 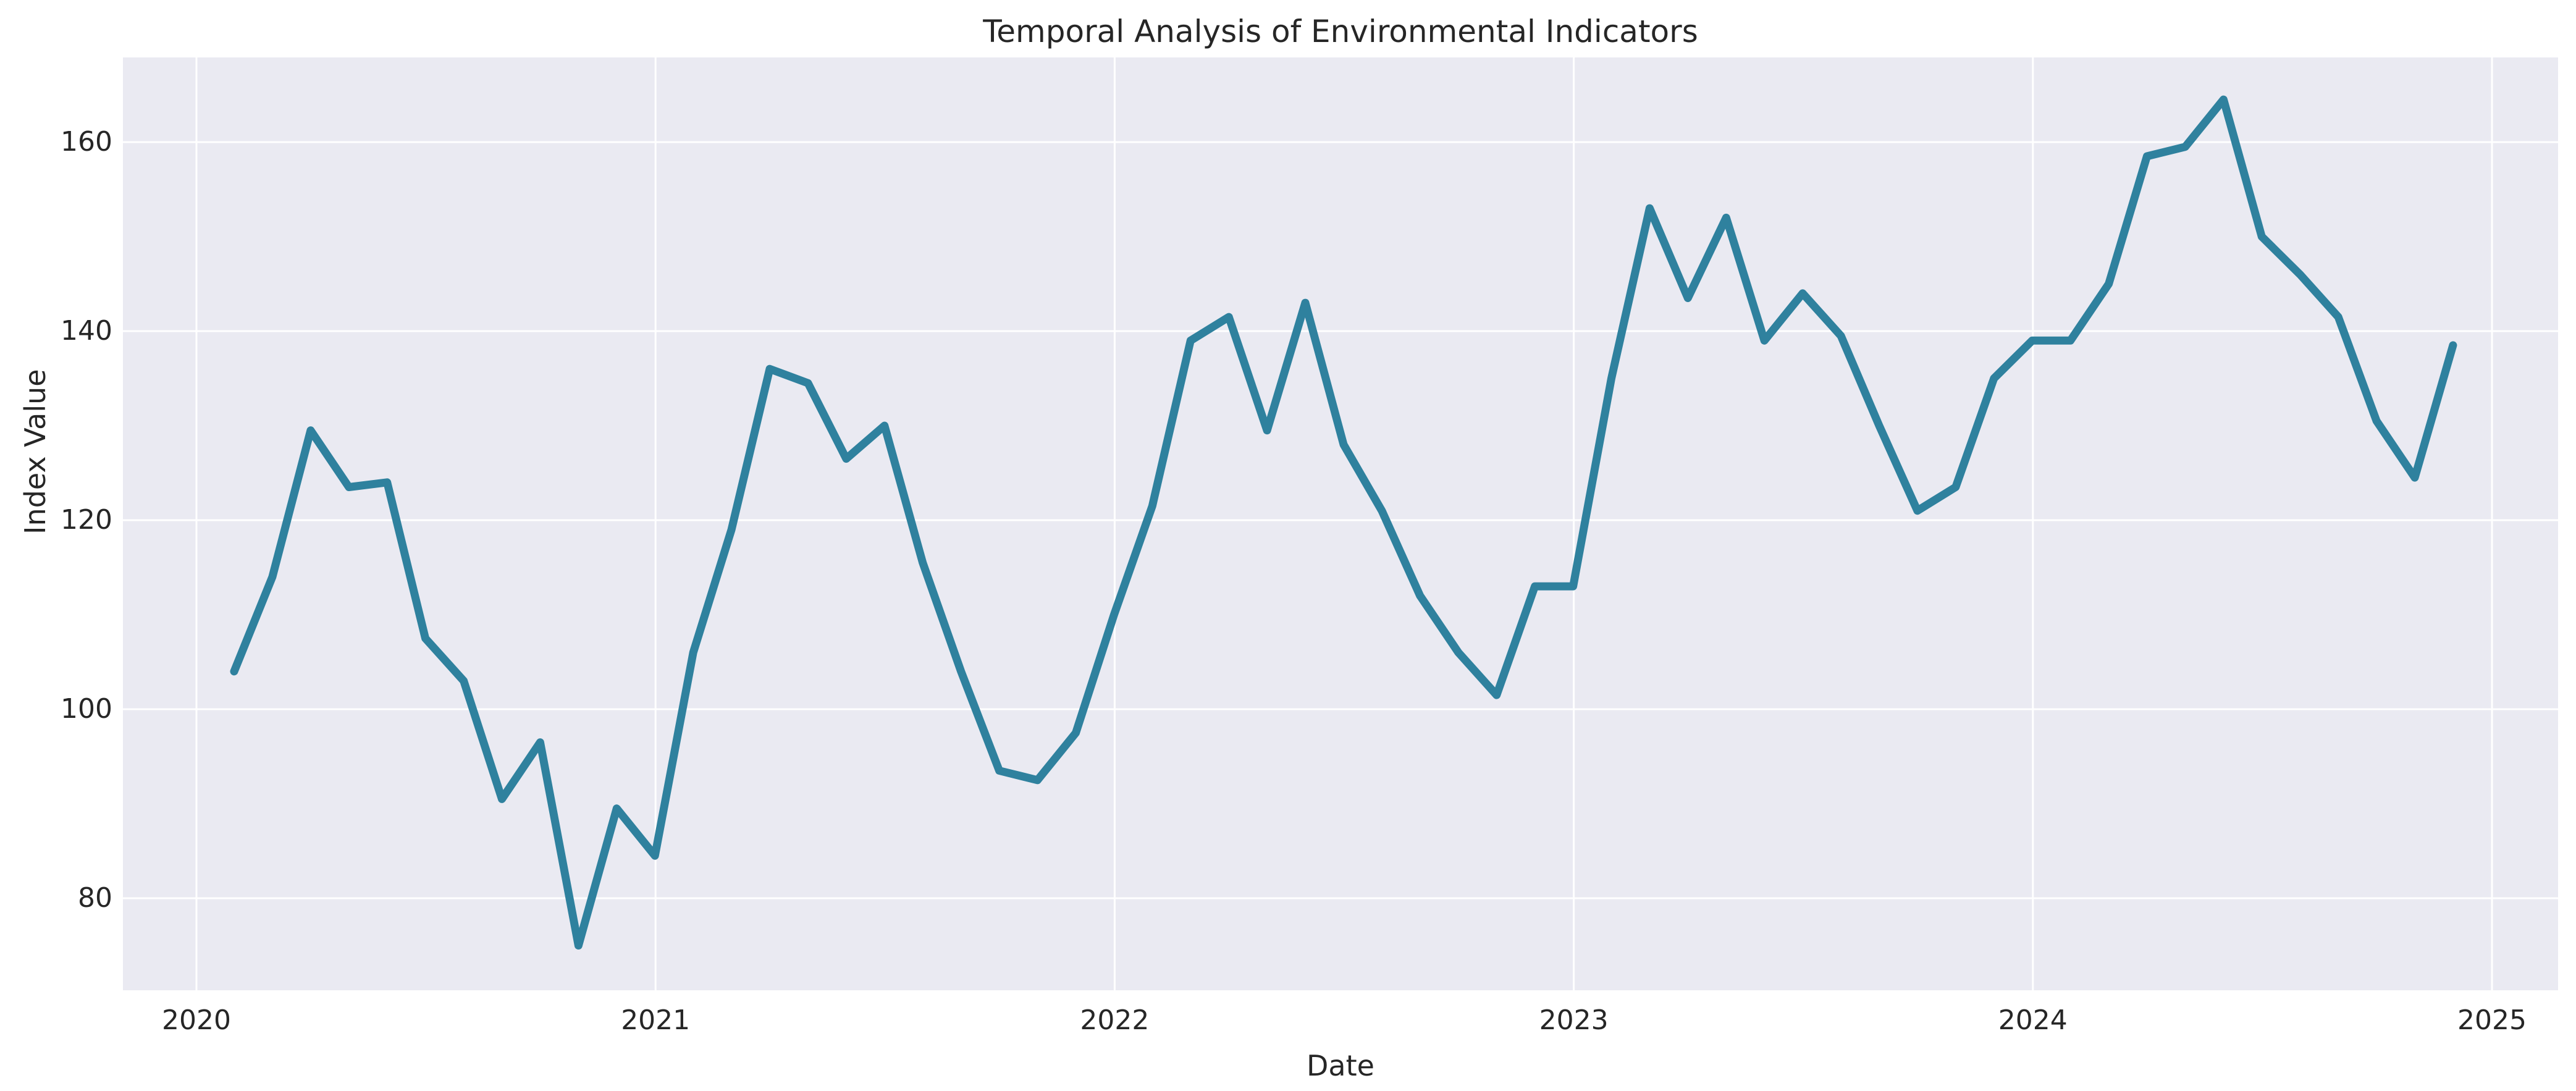 What do you see at coordinates (86, 331) in the screenshot?
I see `y-tick-label: 140` at bounding box center [86, 331].